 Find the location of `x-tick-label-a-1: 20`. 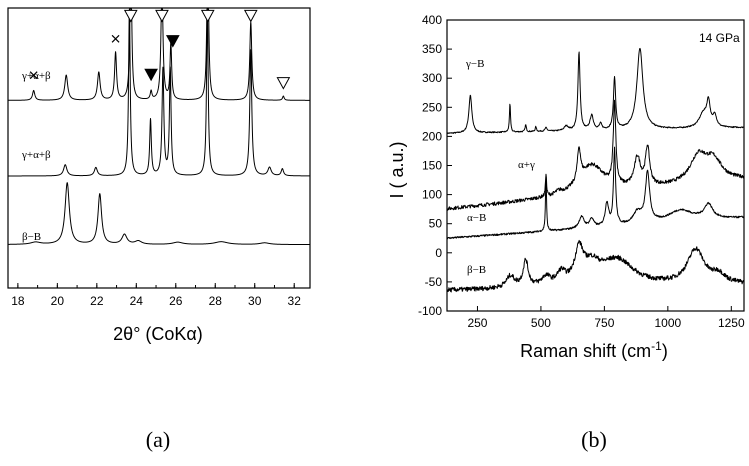

x-tick-label-a-1: 20 is located at coordinates (58, 301).